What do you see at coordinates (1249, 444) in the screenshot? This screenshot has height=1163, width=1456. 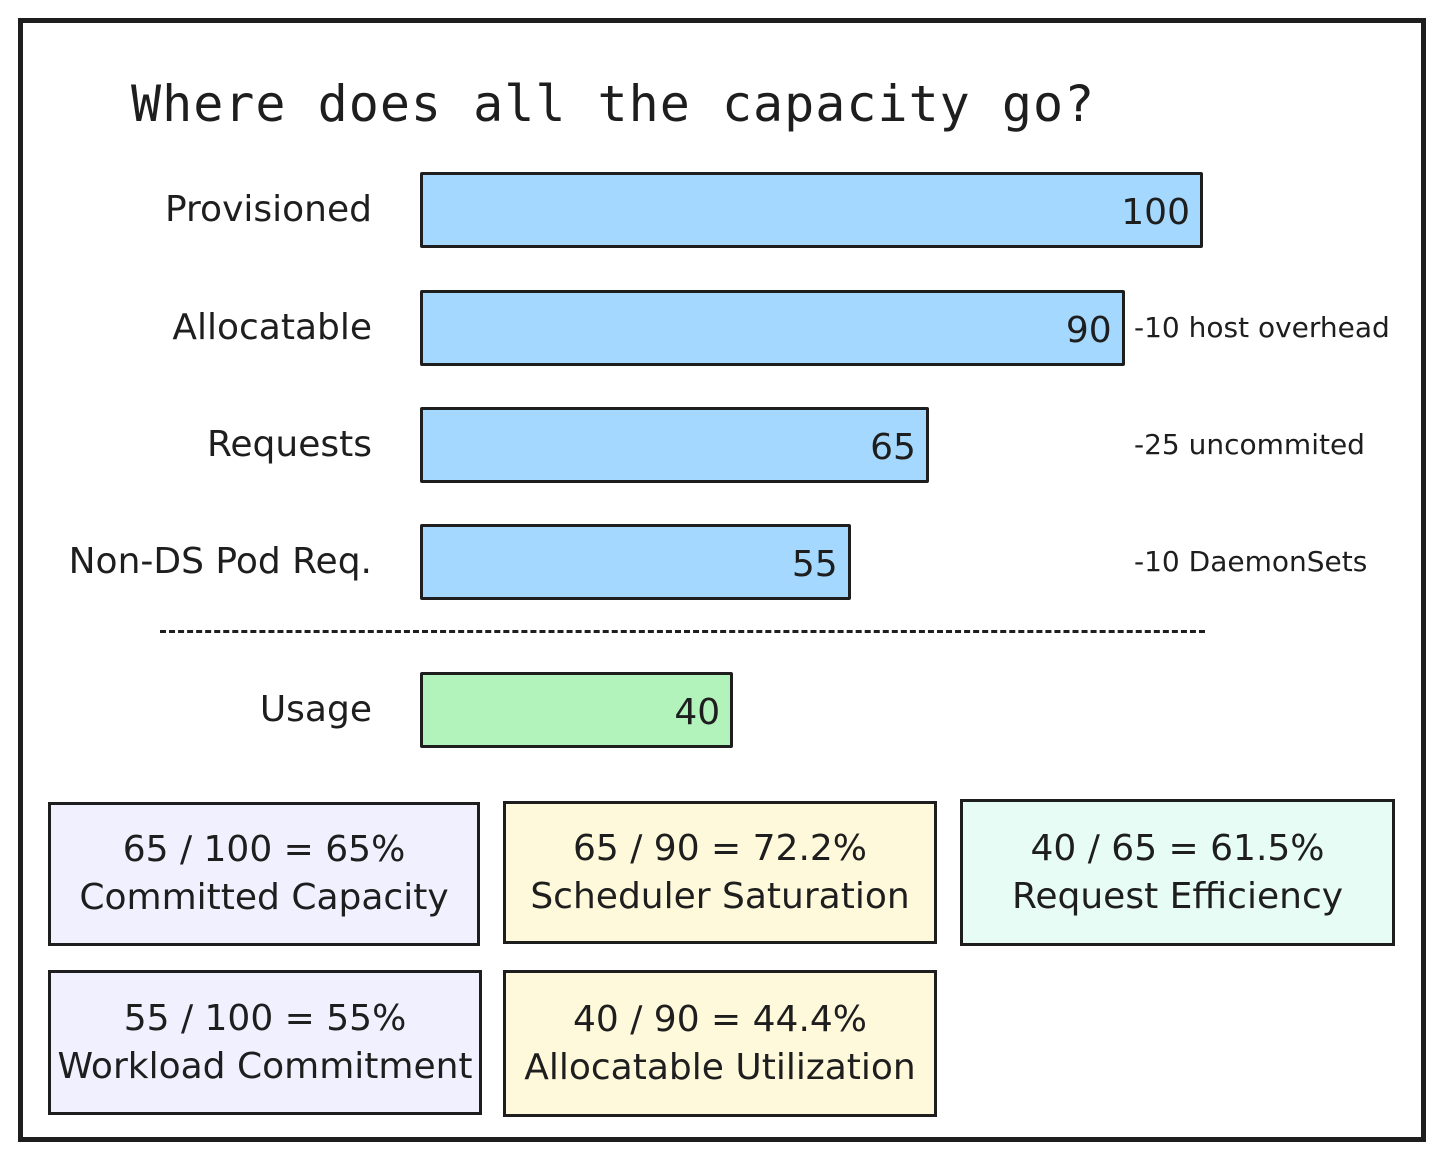 I see `bar-annotation: -25 uncommited` at bounding box center [1249, 444].